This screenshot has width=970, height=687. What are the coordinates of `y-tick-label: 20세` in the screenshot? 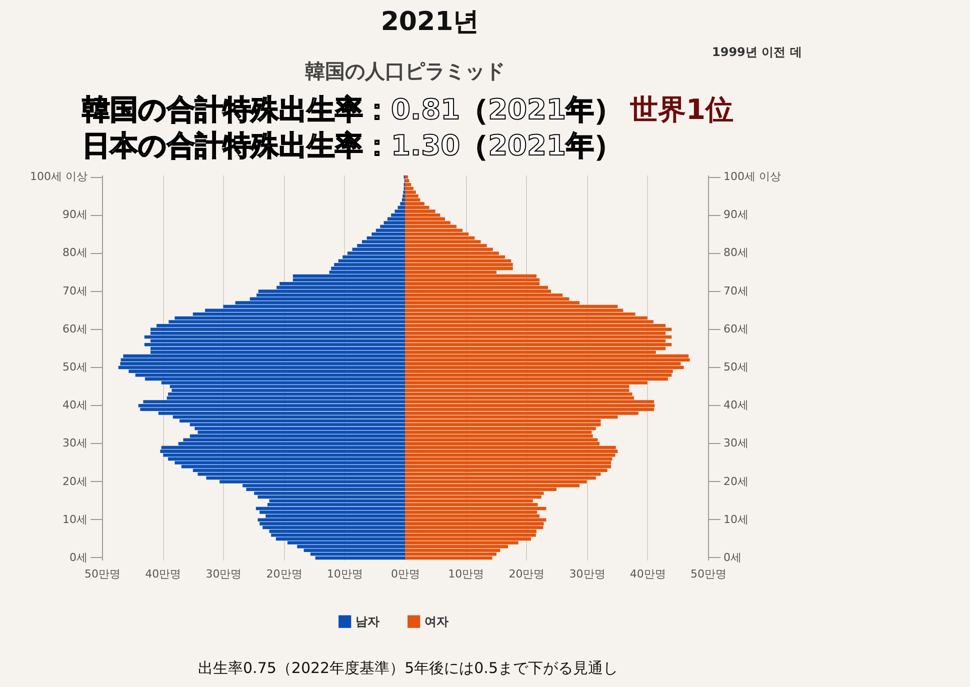 It's located at (736, 481).